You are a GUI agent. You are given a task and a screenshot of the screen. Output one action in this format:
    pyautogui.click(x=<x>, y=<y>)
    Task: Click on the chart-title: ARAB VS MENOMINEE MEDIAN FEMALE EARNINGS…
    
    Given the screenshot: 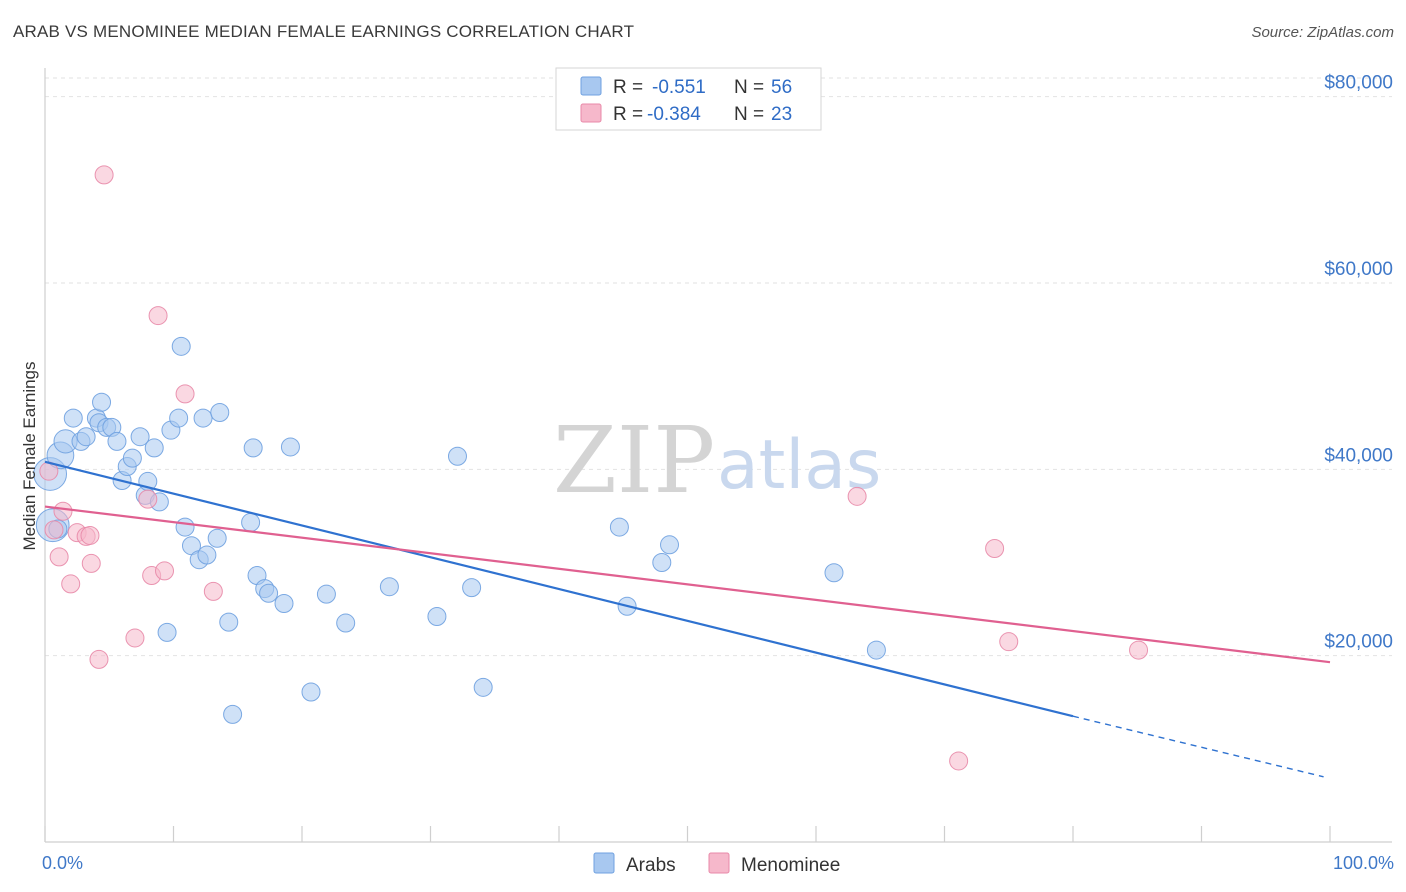 What is the action you would take?
    pyautogui.click(x=324, y=31)
    